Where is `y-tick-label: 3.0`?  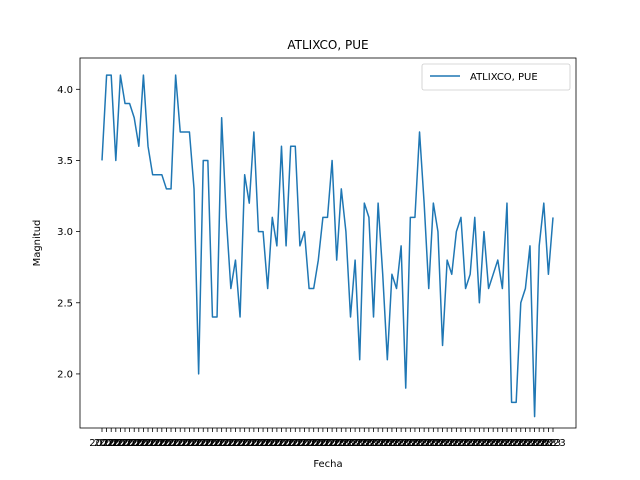
y-tick-label: 3.0 is located at coordinates (65, 232).